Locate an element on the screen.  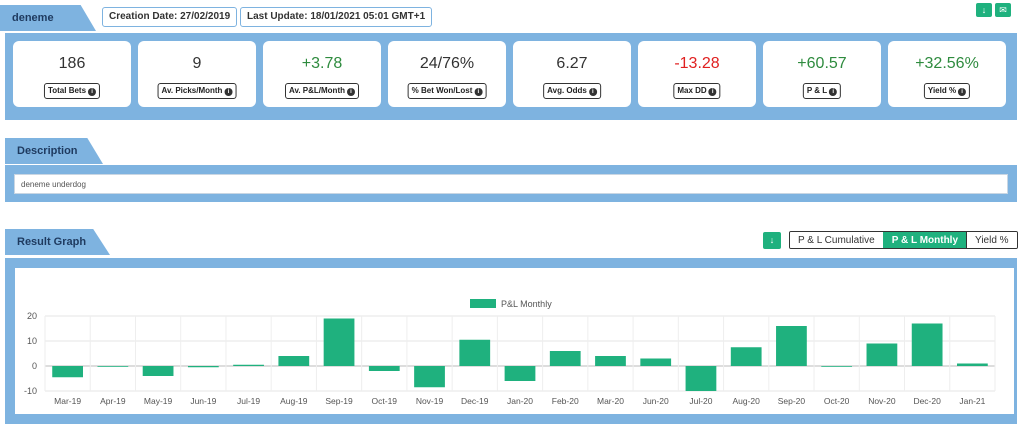
download-icon: ↓ is located at coordinates (772, 240).